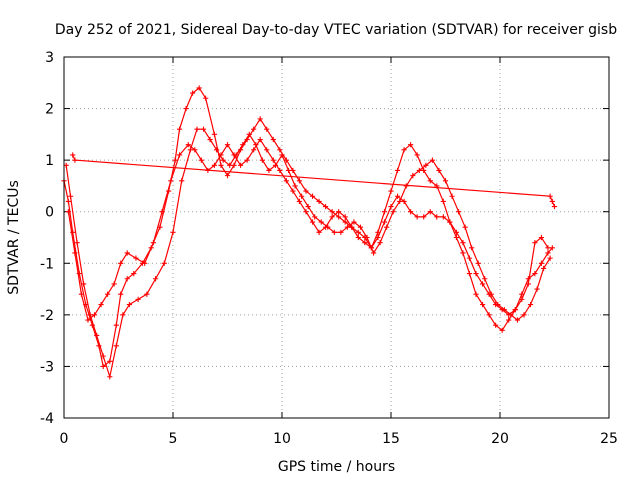 The height and width of the screenshot is (480, 640). What do you see at coordinates (49, 213) in the screenshot?
I see `y-tick-label: 0` at bounding box center [49, 213].